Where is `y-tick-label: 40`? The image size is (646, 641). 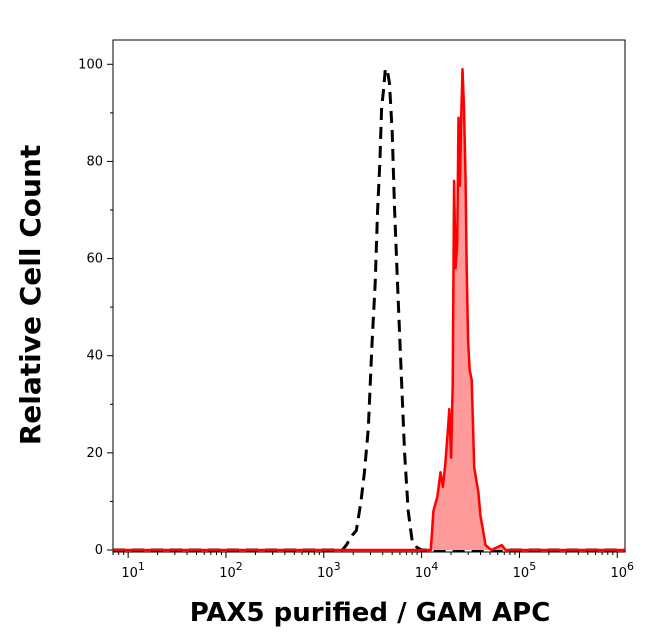
y-tick-label: 40 is located at coordinates (94, 356).